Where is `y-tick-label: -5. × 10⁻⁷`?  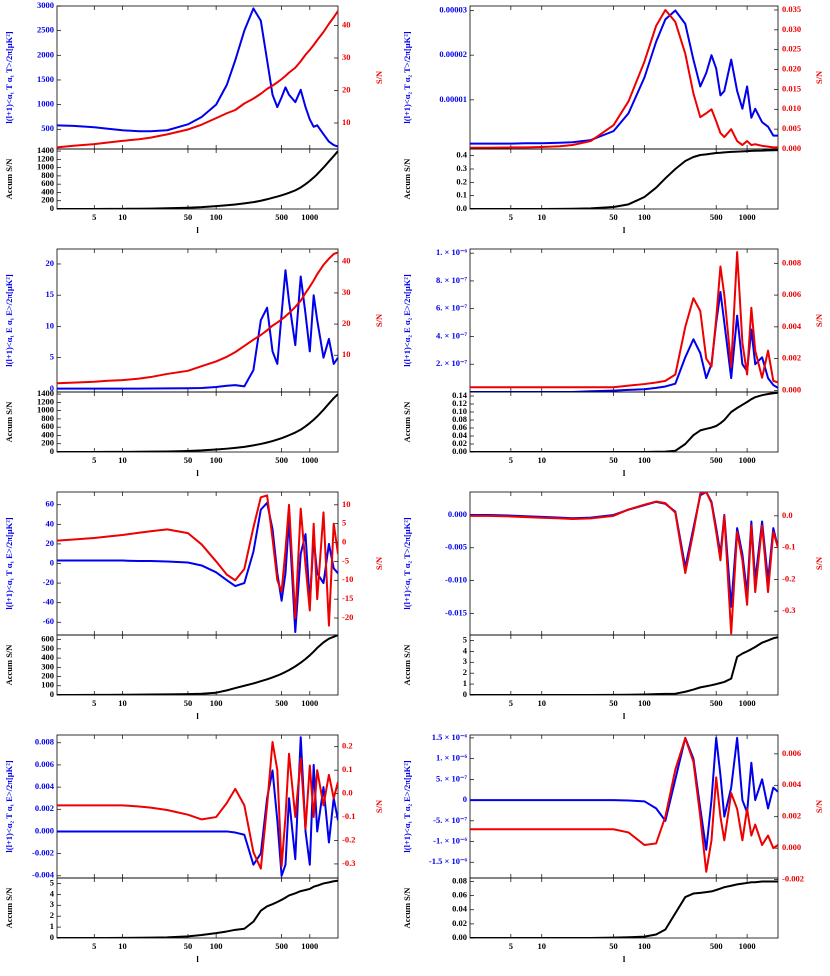 y-tick-label: -5. × 10⁻⁷ is located at coordinates (450, 820).